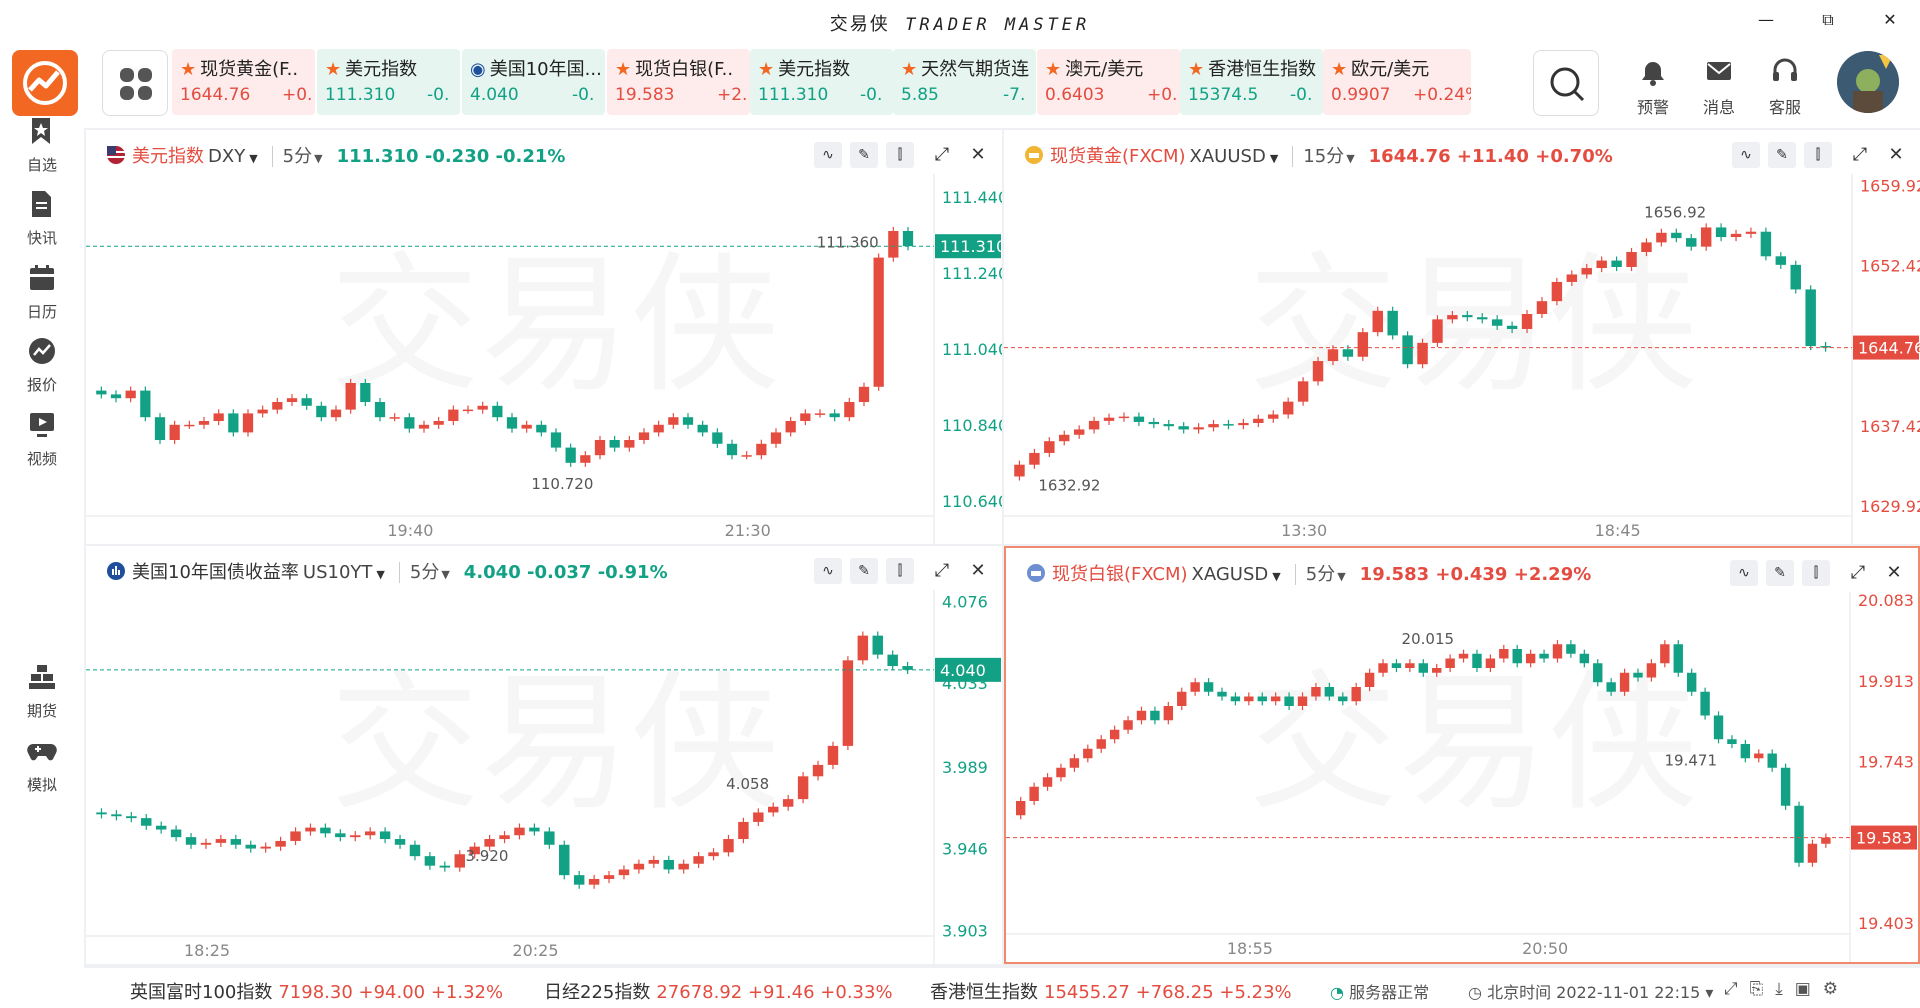 This screenshot has width=1920, height=1008. I want to click on bond-icon, so click(116, 573).